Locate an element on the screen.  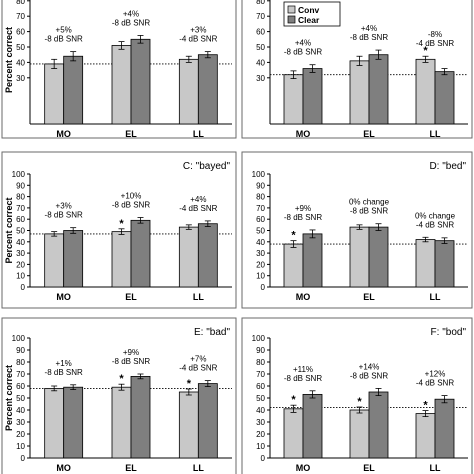
annotation-change: +11% is located at coordinates (303, 369).